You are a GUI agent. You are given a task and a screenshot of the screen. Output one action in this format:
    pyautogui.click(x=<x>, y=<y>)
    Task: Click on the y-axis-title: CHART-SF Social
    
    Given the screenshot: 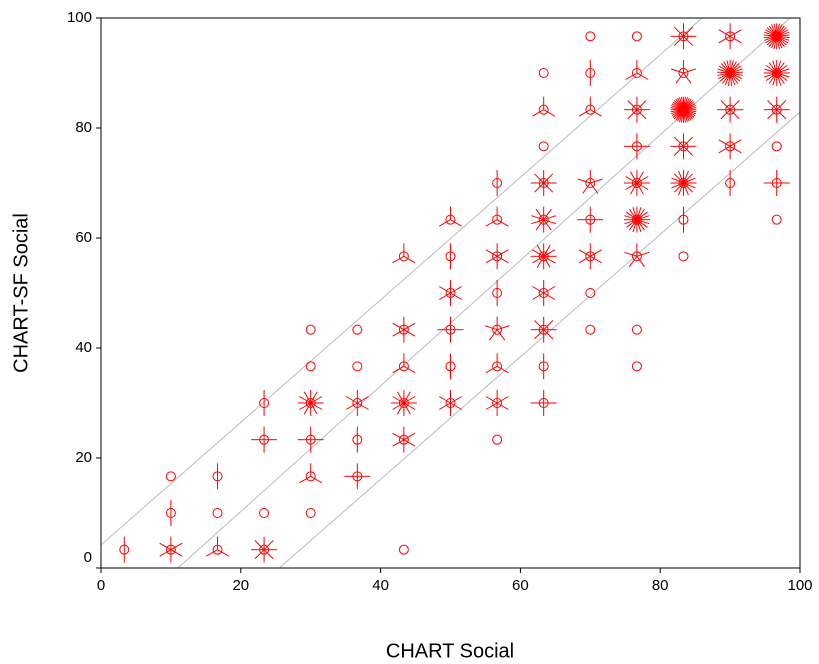 What is the action you would take?
    pyautogui.click(x=21, y=293)
    